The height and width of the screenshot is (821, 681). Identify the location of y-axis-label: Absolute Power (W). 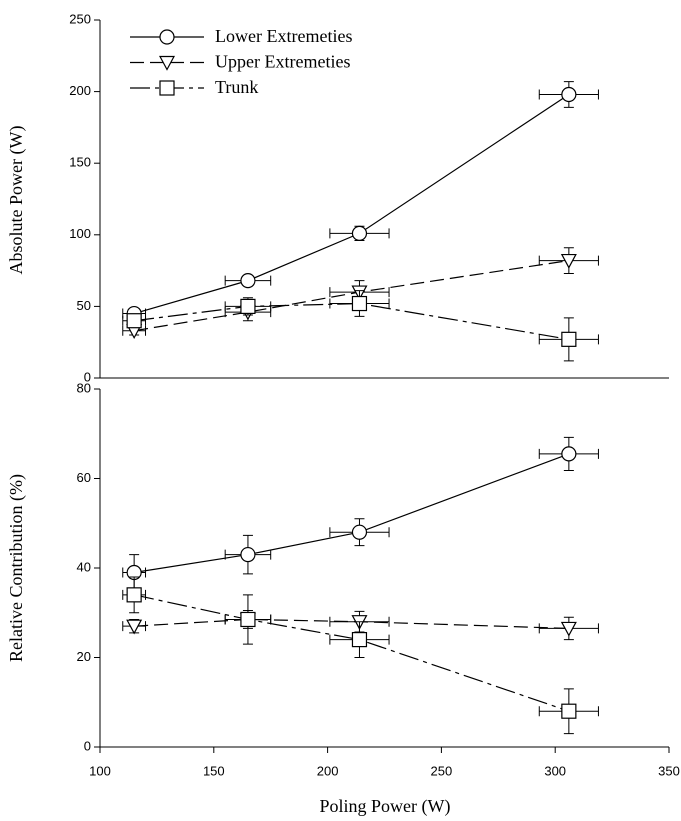
(16, 200).